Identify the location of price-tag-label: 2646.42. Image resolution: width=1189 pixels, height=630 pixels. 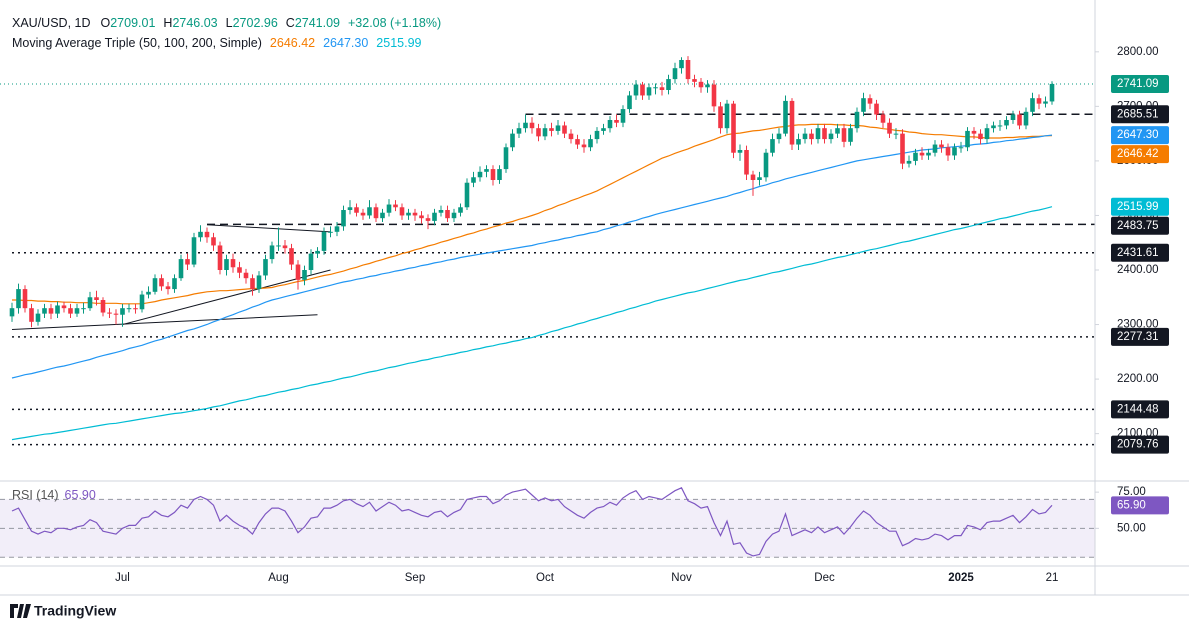
(1138, 154).